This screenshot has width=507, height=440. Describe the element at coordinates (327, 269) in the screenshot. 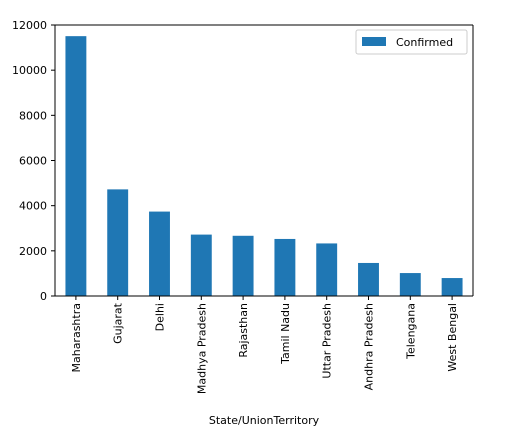

I see `bar-uttar-pradesh` at that location.